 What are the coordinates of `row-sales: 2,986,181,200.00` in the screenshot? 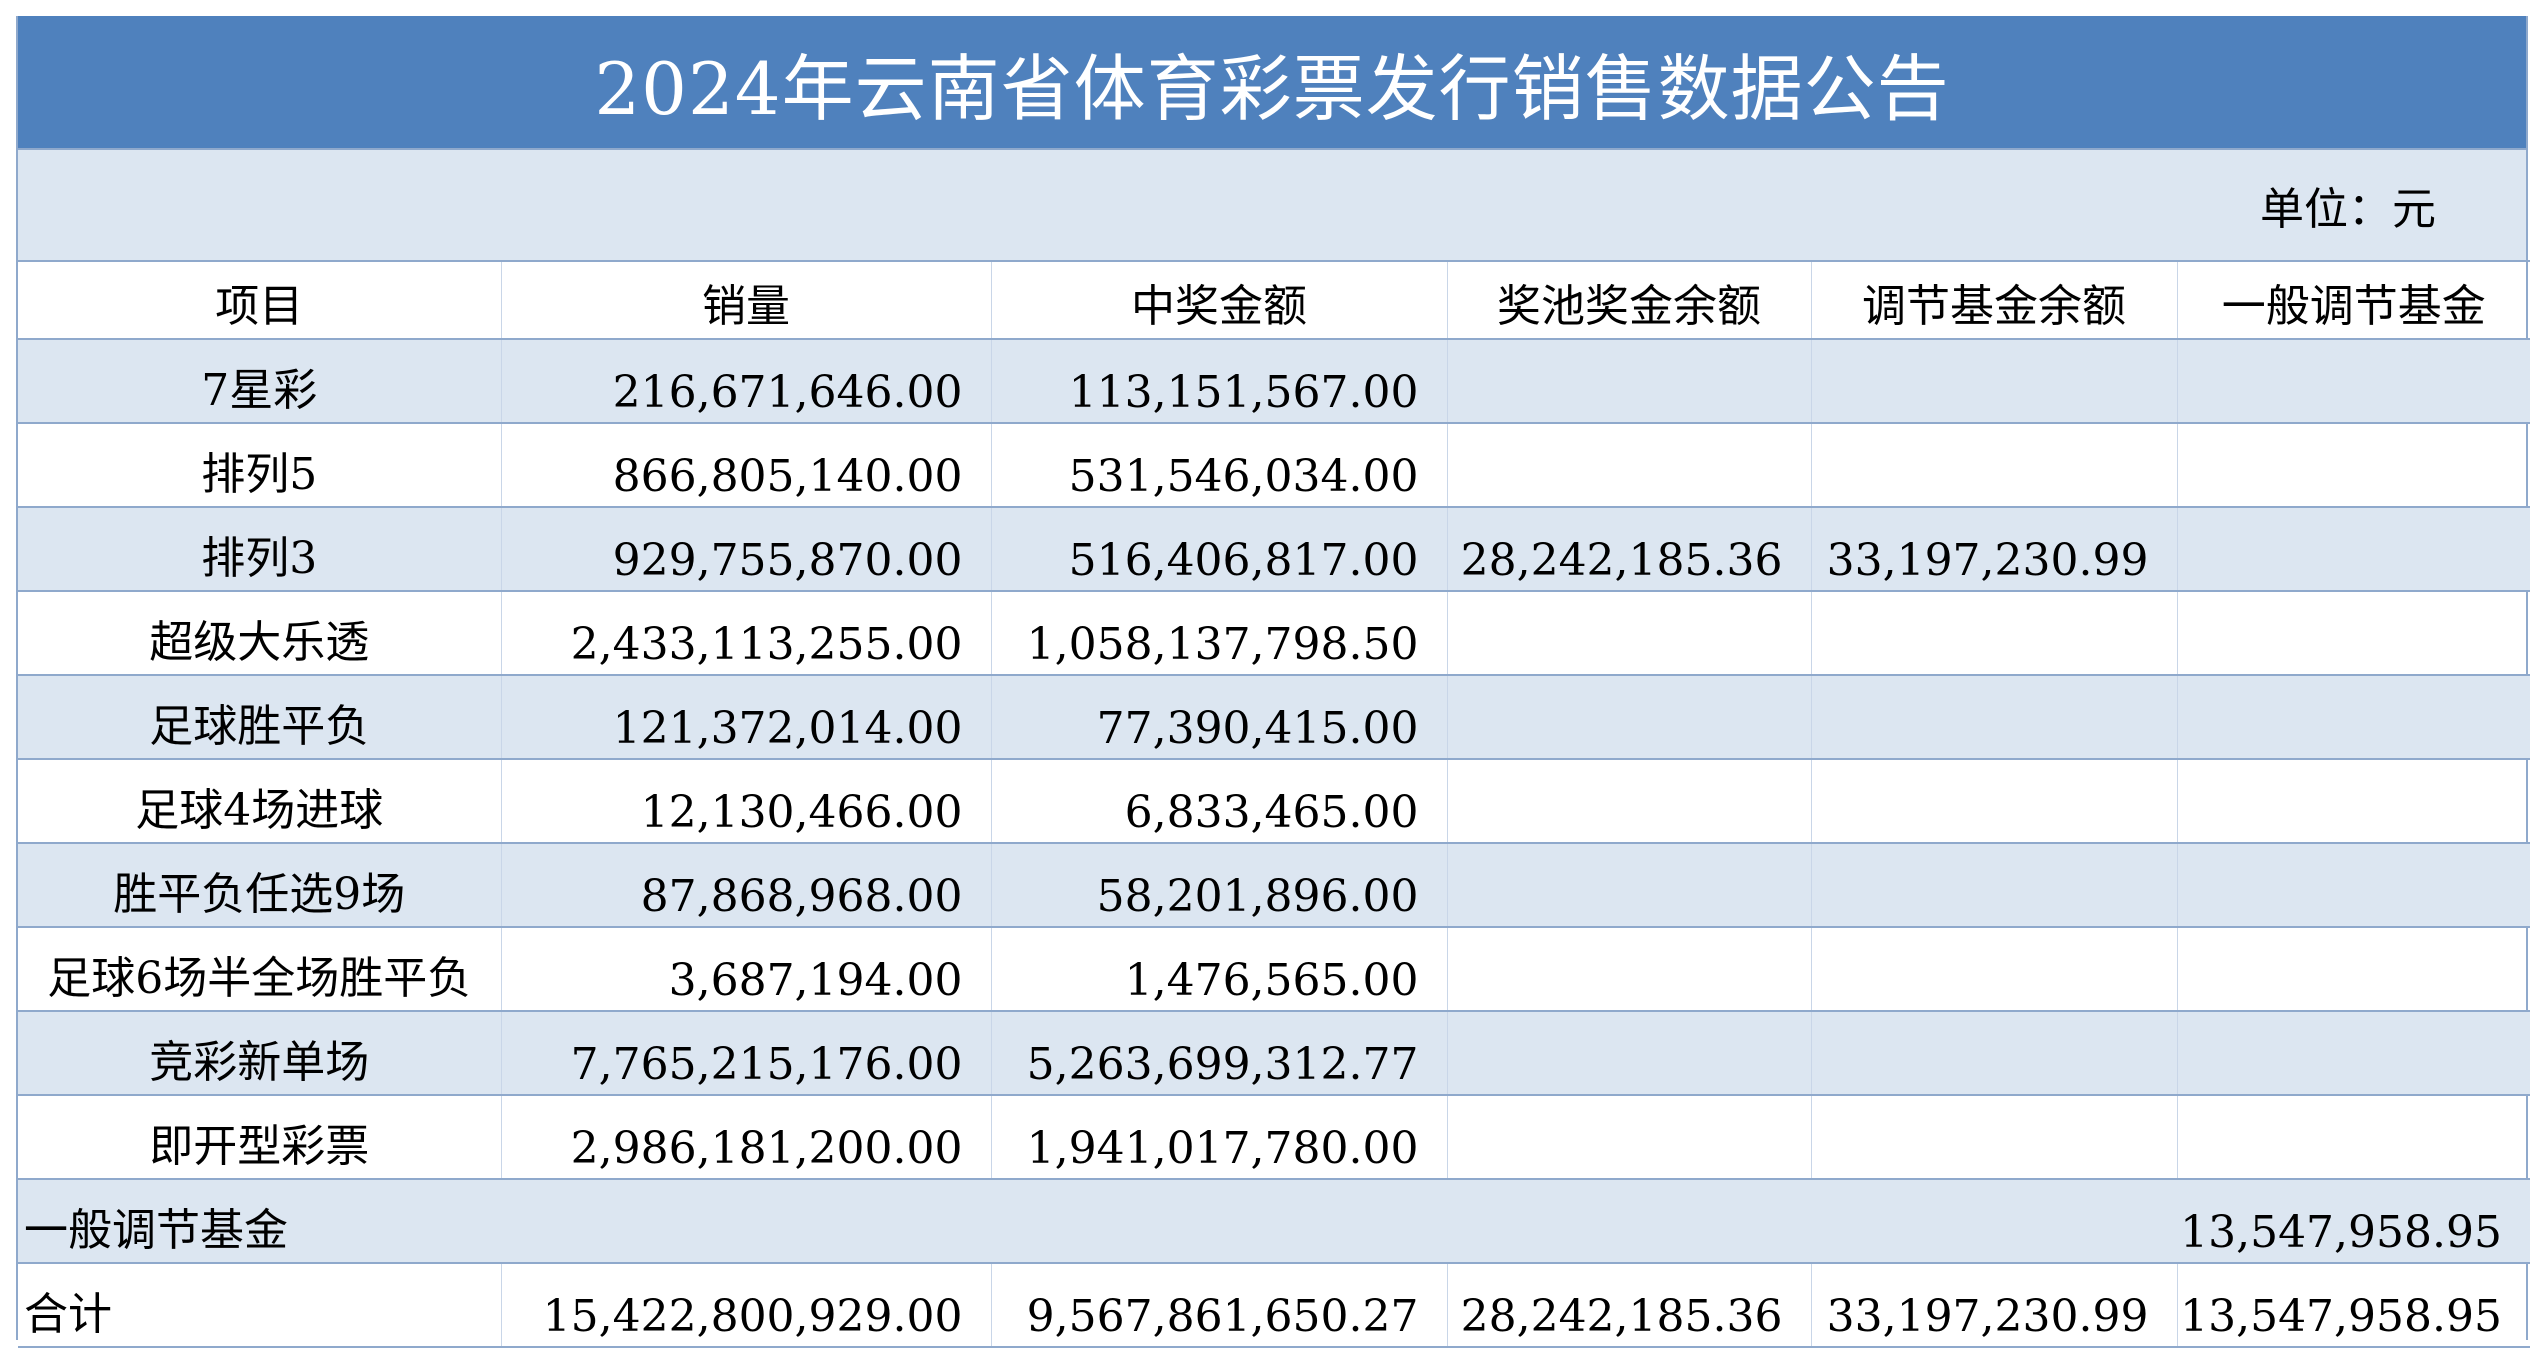 It's located at (746, 1136).